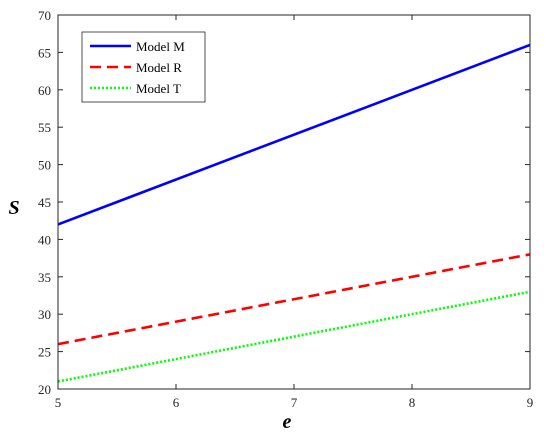  What do you see at coordinates (44, 15) in the screenshot?
I see `y-tick-label: 70` at bounding box center [44, 15].